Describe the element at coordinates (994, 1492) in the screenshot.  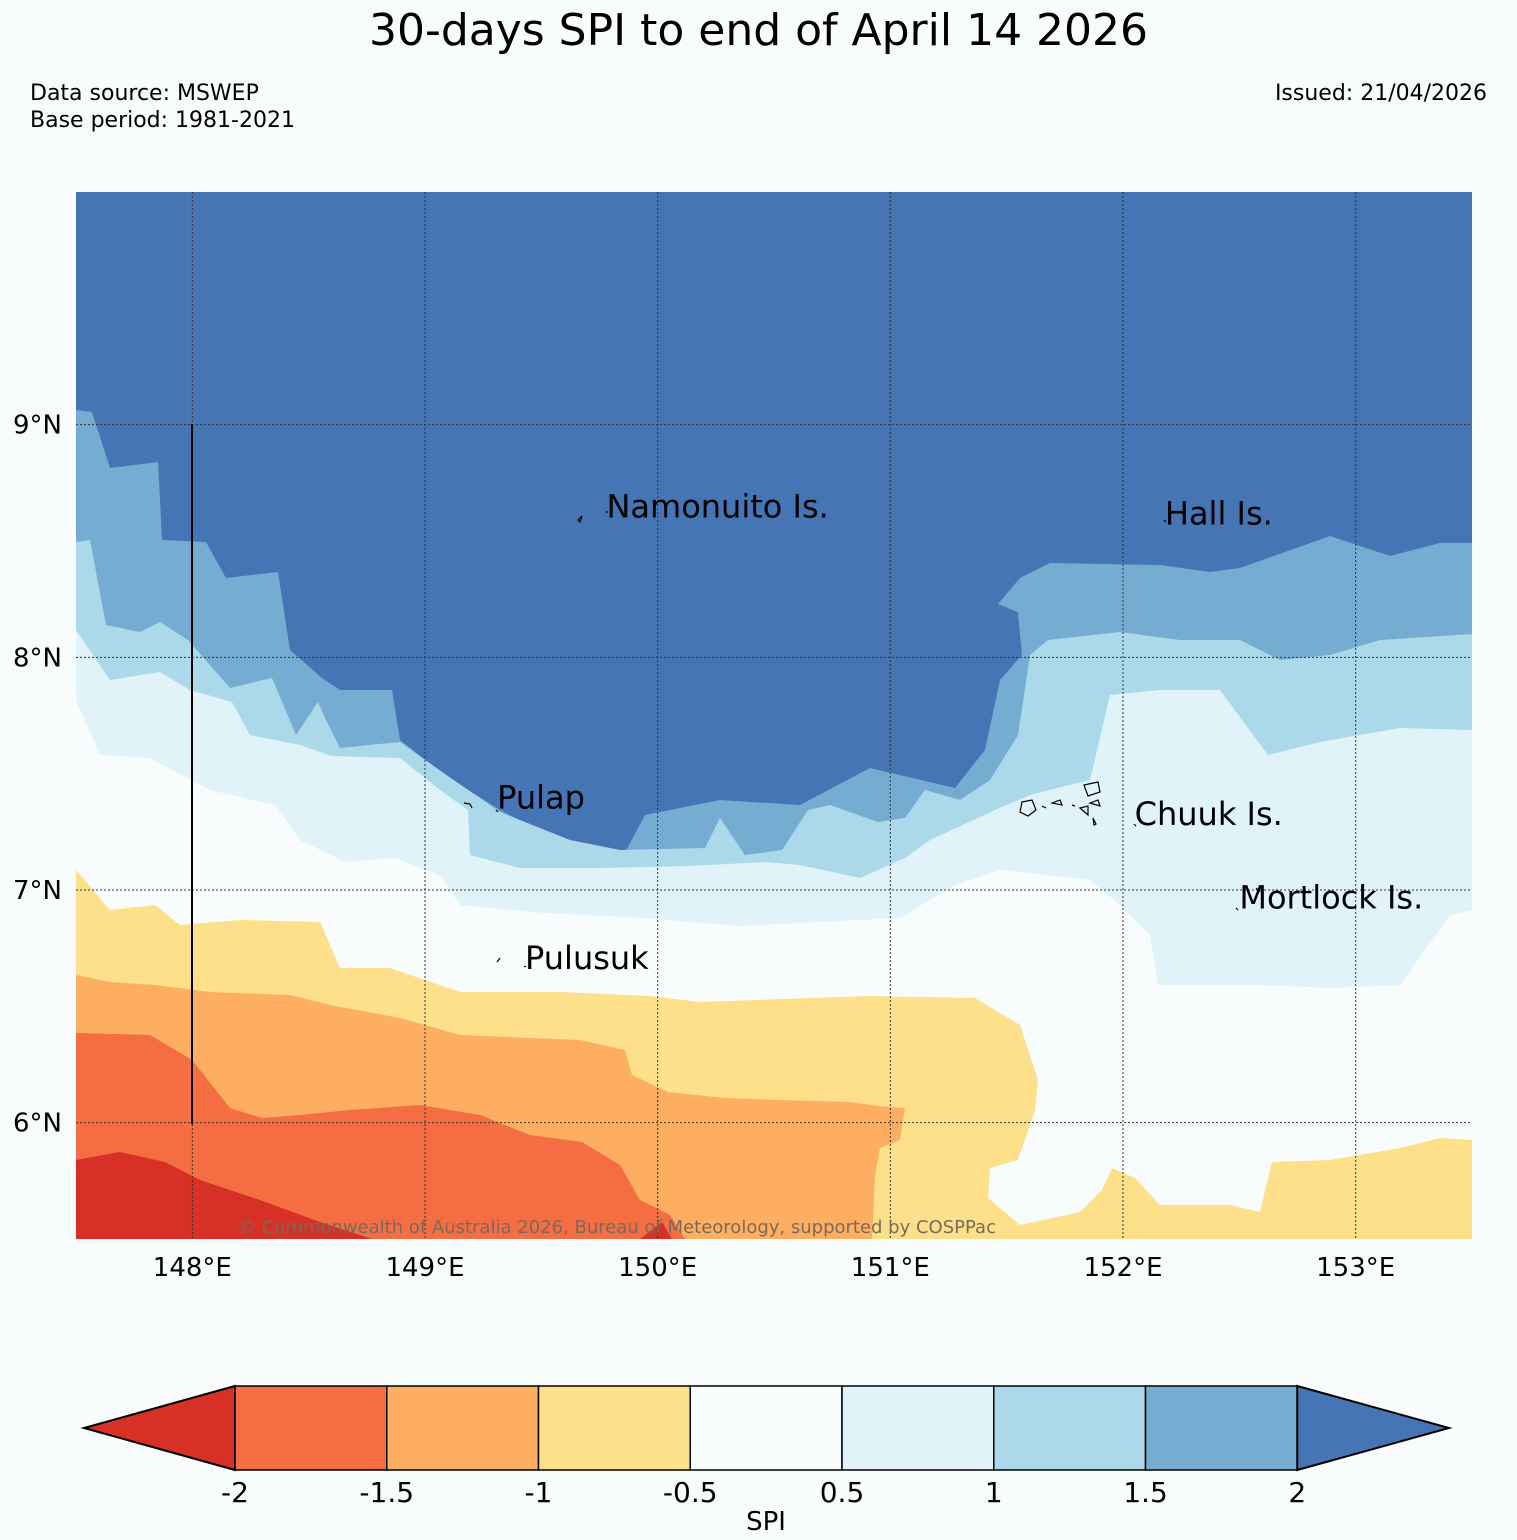
I see `colorbar-tick-label: 1` at that location.